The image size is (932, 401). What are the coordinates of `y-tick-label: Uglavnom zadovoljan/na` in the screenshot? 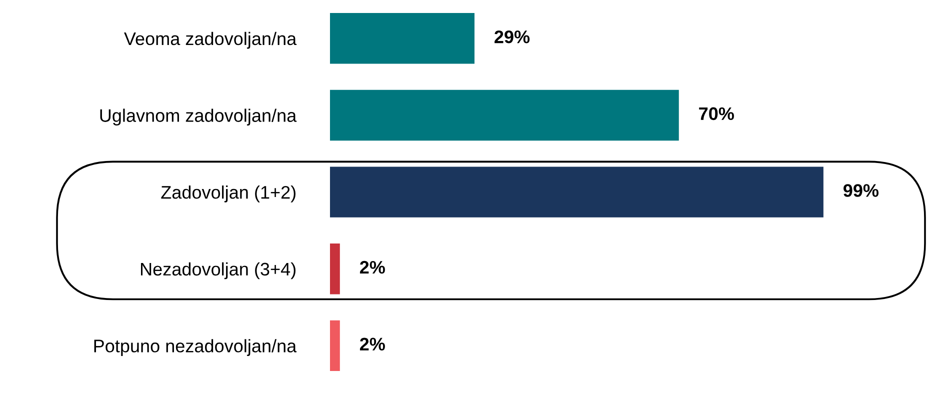 It's located at (198, 117).